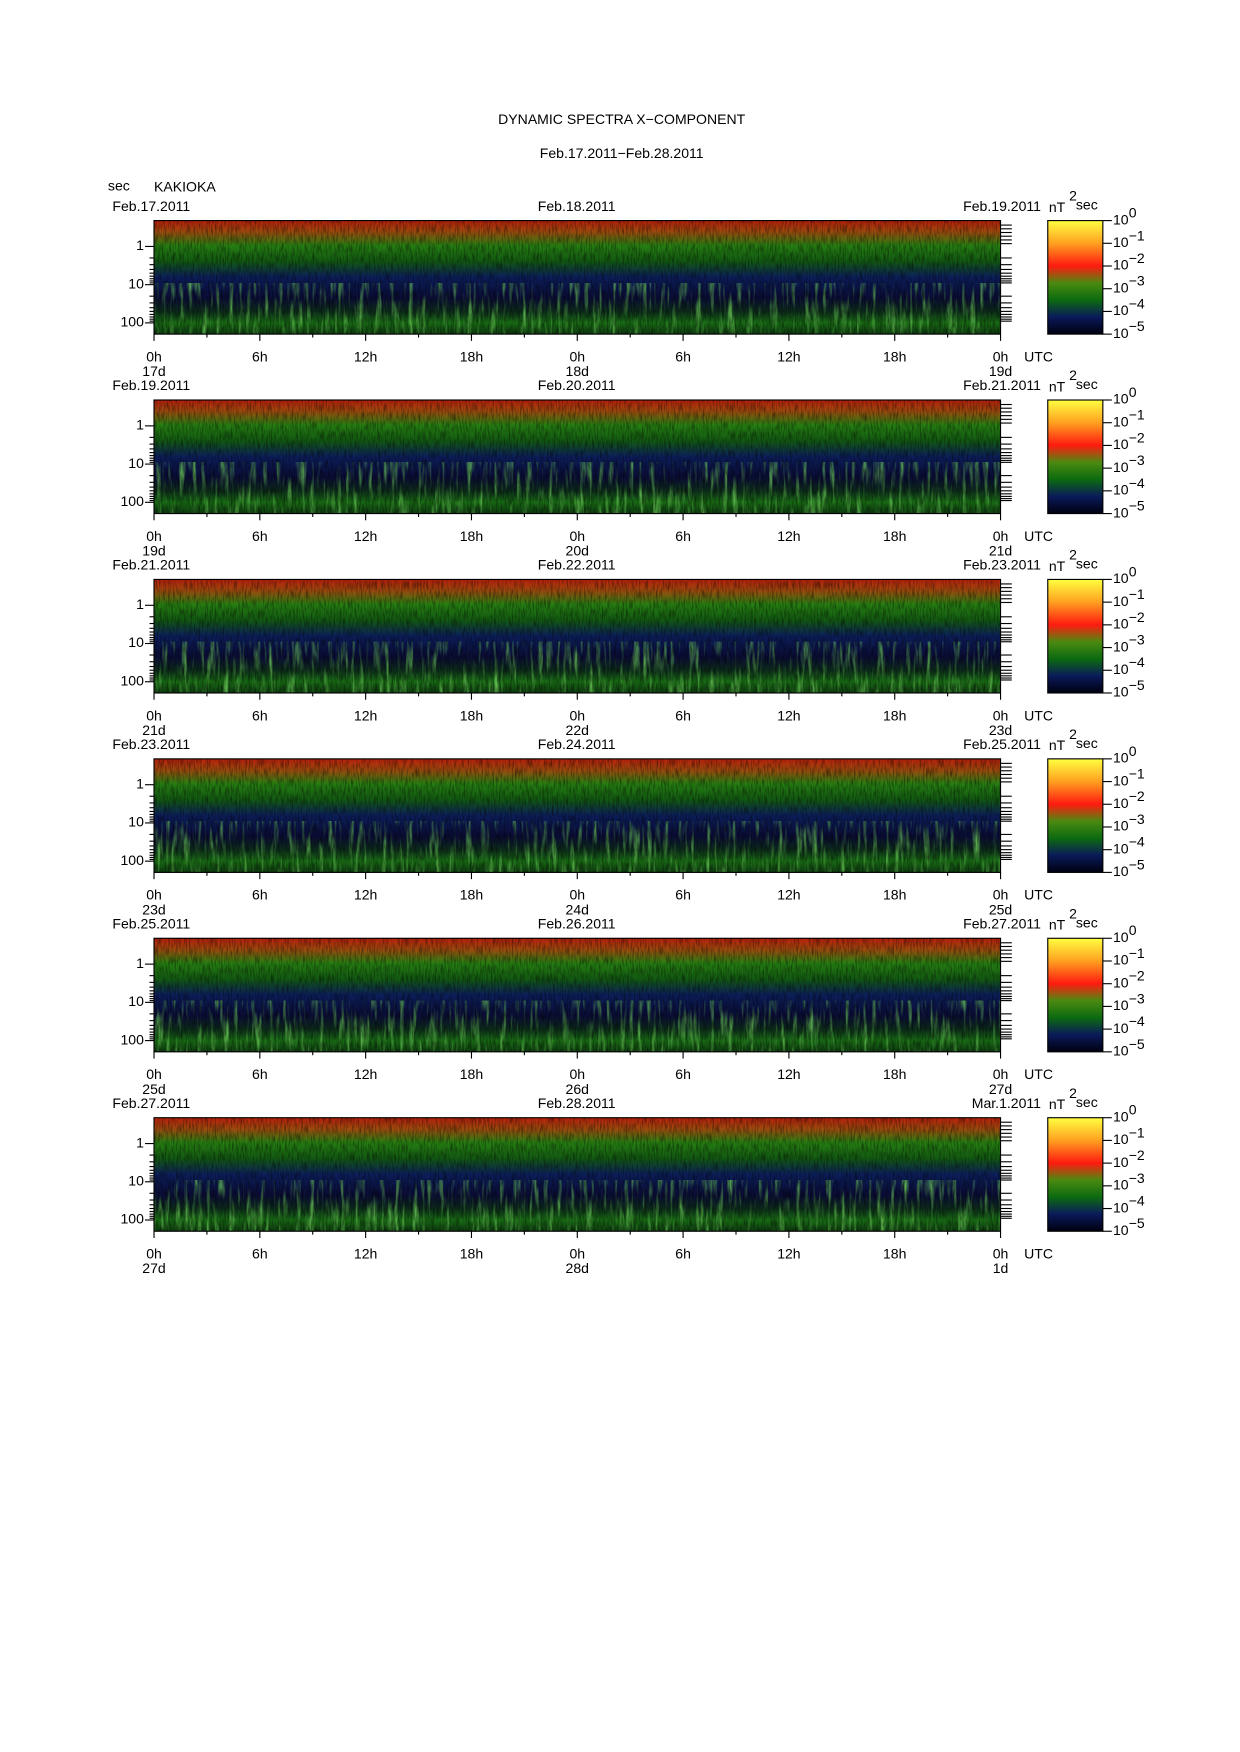 The image size is (1240, 1752). Describe the element at coordinates (151, 744) in the screenshot. I see `date-label: Feb.23.2011` at that location.